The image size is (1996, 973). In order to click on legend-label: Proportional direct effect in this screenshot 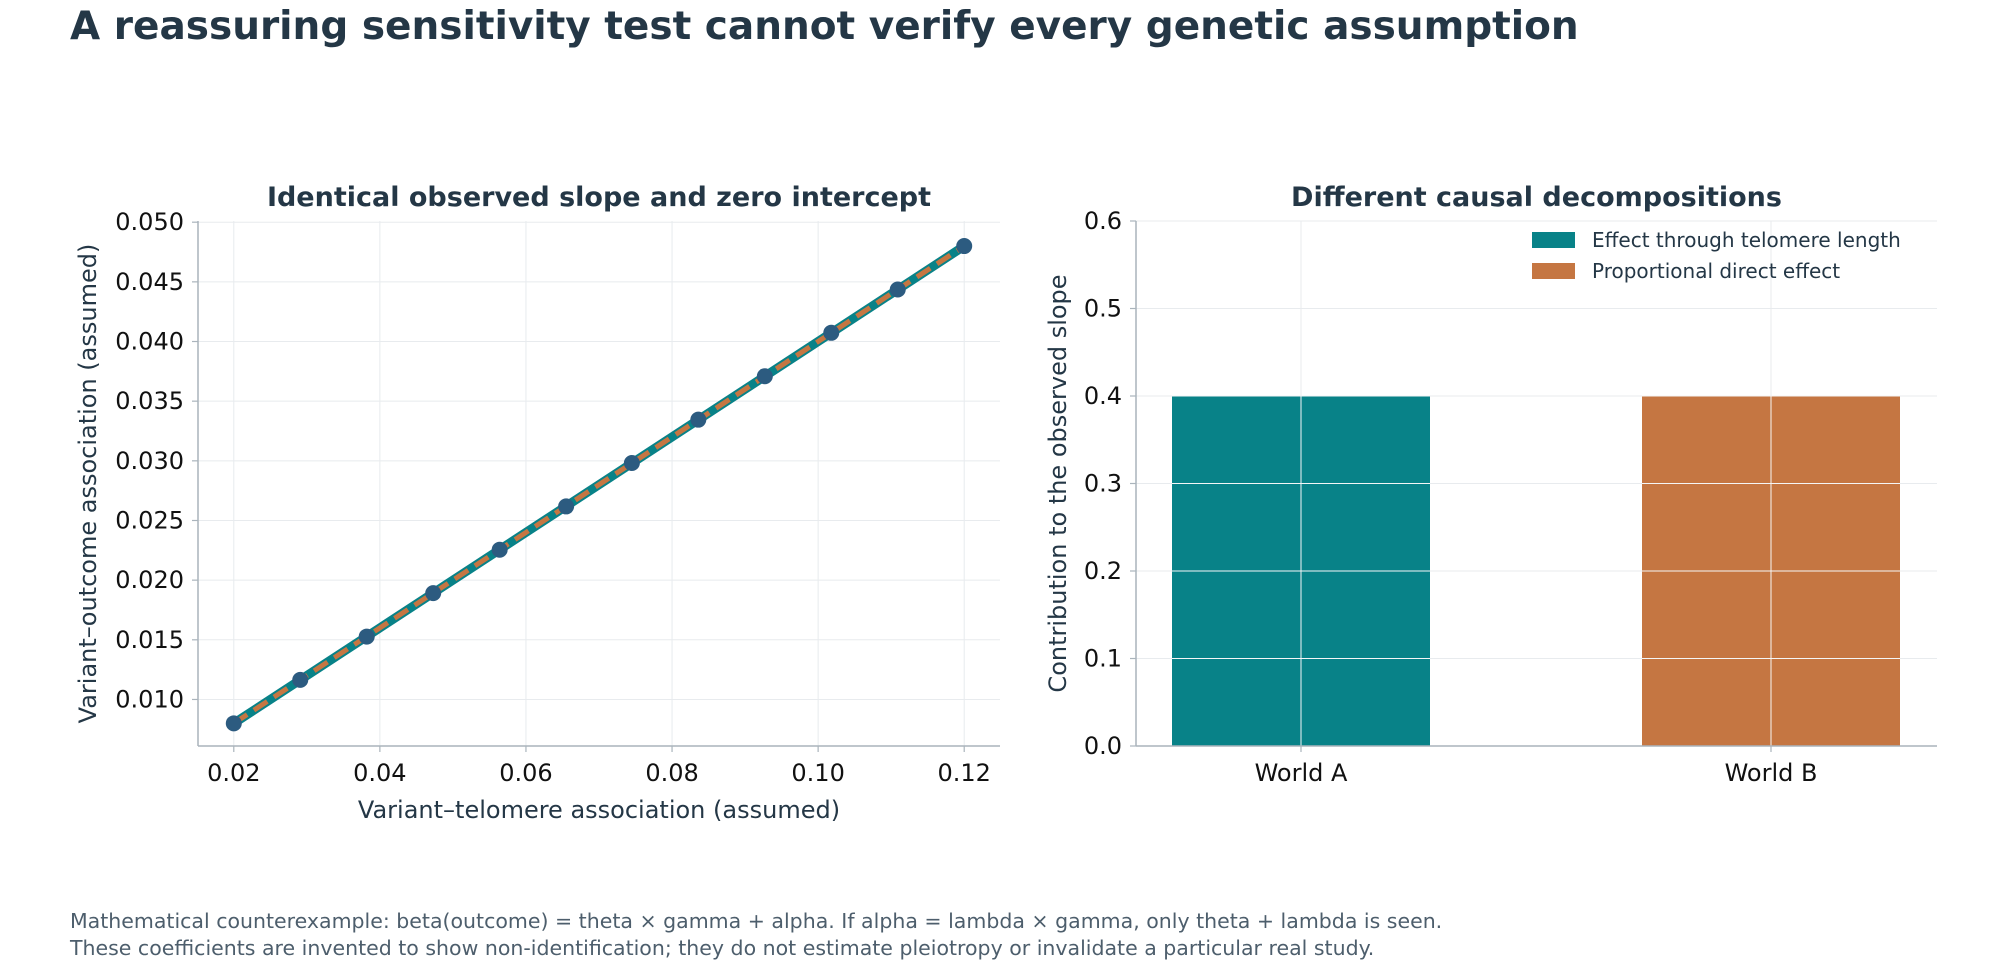, I will do `click(1716, 271)`.